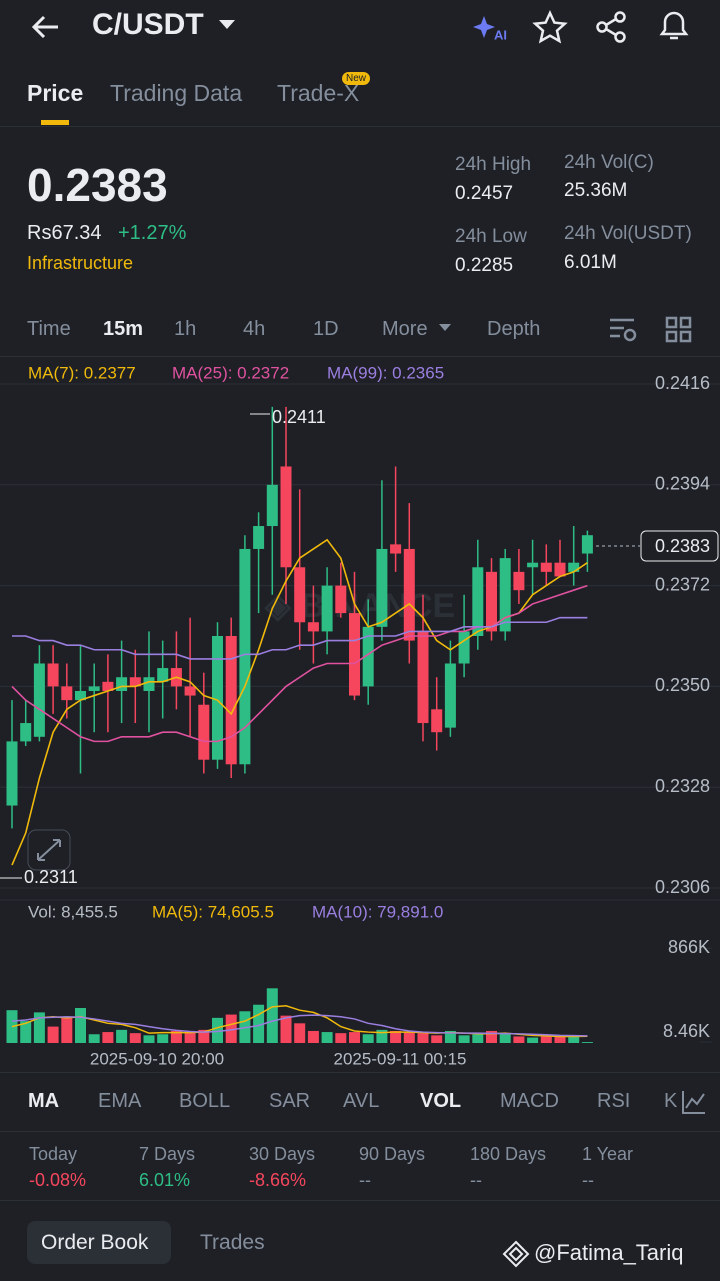 The image size is (720, 1281). What do you see at coordinates (120, 1101) in the screenshot?
I see `indicator: EMA` at bounding box center [120, 1101].